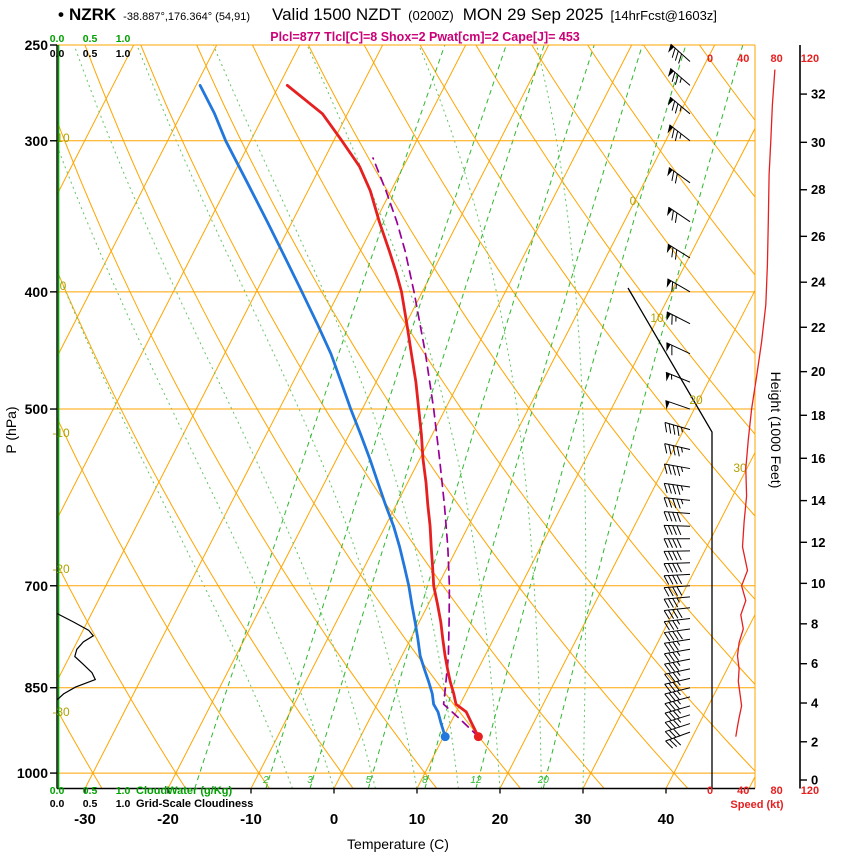  What do you see at coordinates (818, 458) in the screenshot?
I see `svg-text: 16` at bounding box center [818, 458].